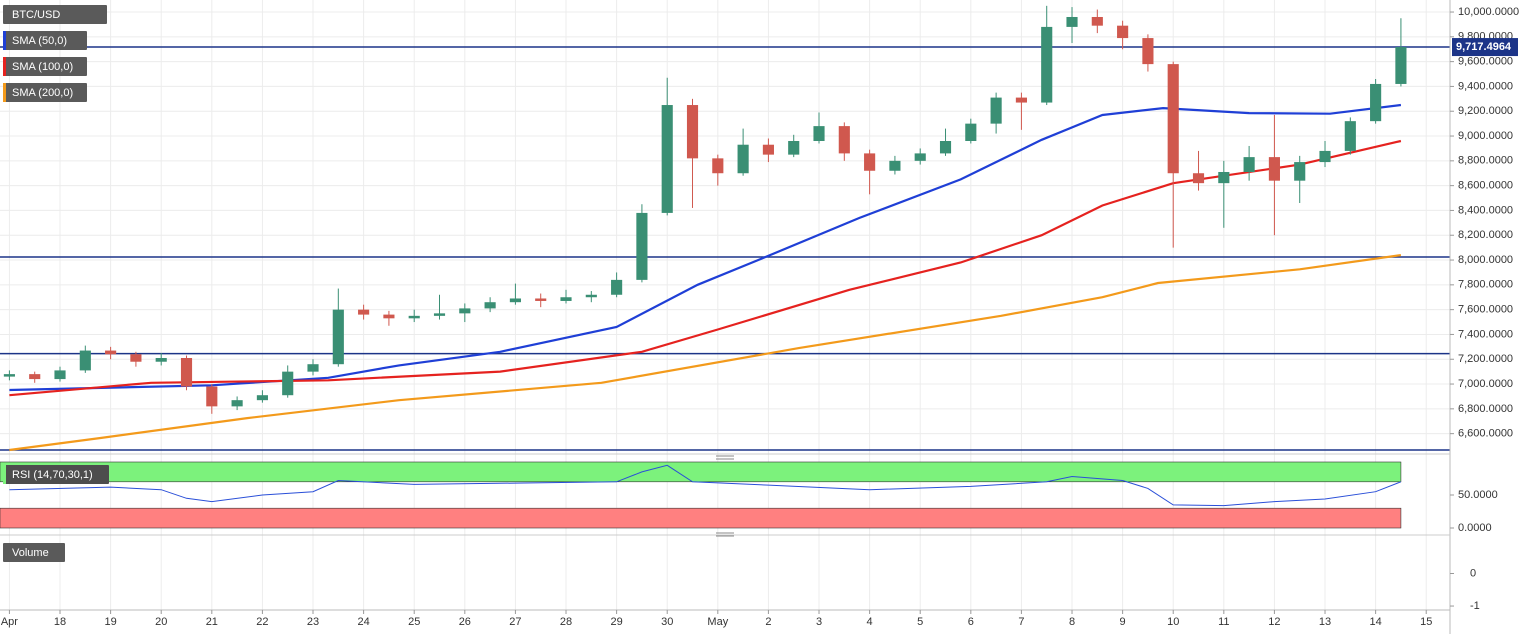 The width and height of the screenshot is (1536, 634). What do you see at coordinates (1485, 235) in the screenshot?
I see `y-tick-label: 8,200.0000` at bounding box center [1485, 235].